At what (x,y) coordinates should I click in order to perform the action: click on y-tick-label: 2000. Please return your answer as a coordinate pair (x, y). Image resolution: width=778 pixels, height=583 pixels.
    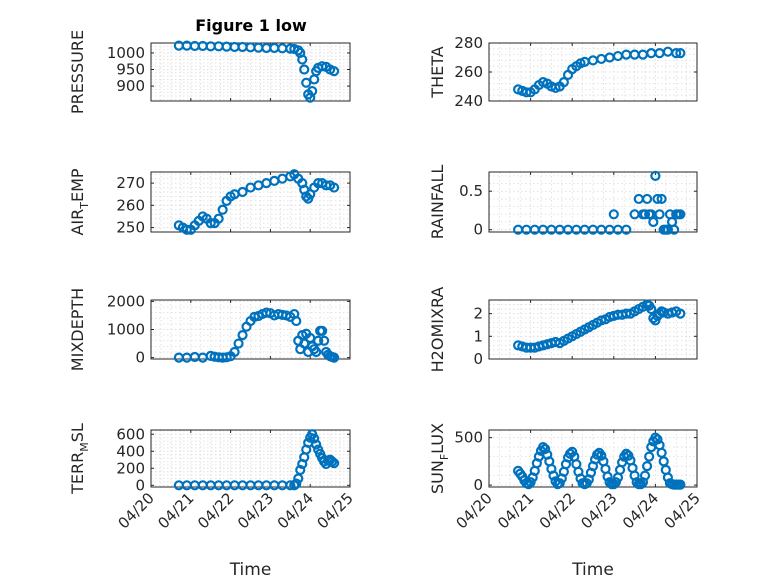
    Looking at the image, I should click on (126, 301).